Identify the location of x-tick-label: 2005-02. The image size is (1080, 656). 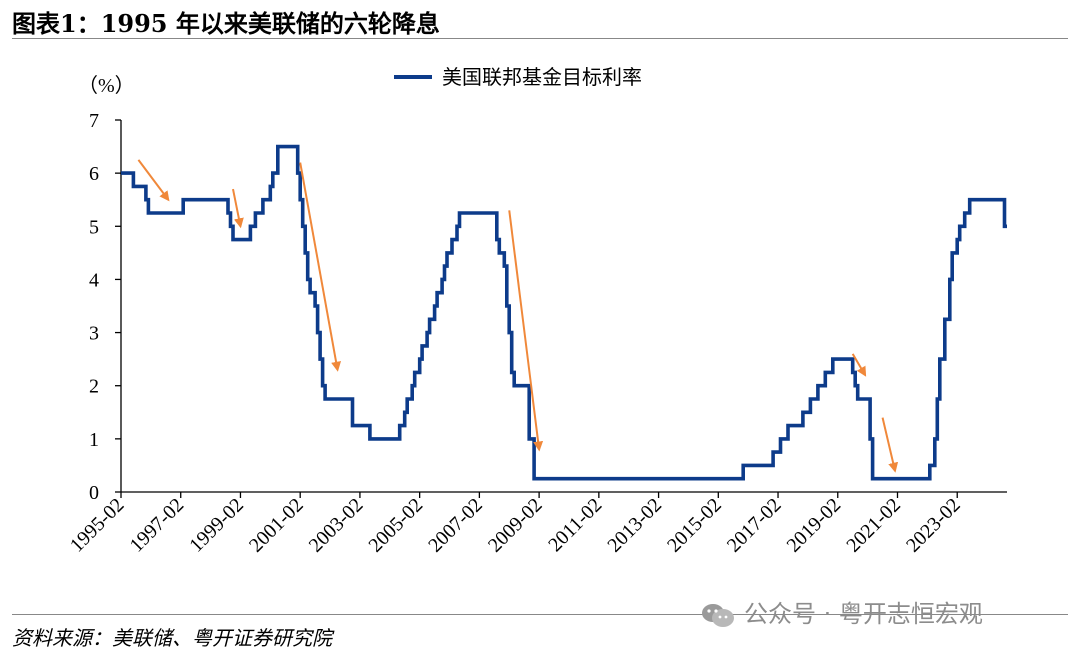
(395, 525).